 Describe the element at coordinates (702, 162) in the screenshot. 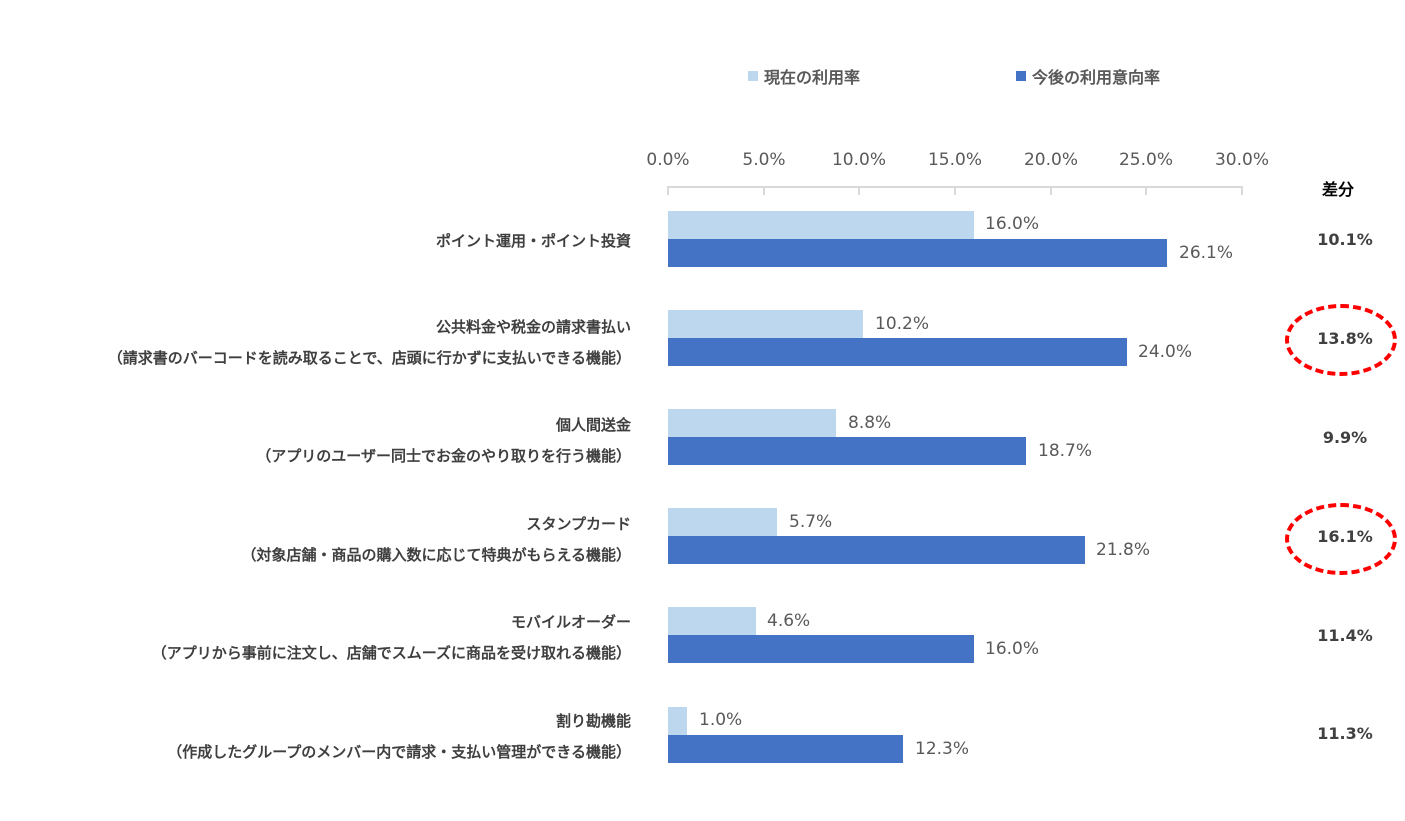

I see `x-axis-labels: 0.0% 5.0% 10.0% 15.0% 20.0% 25.0% 30.0%` at that location.